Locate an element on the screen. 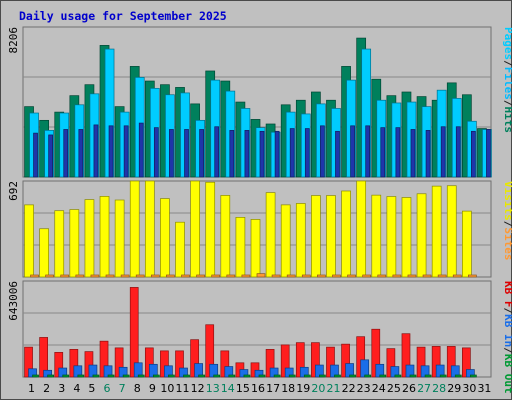 This screenshot has height=400, width=512. series-kb-out is located at coordinates (254, 376).